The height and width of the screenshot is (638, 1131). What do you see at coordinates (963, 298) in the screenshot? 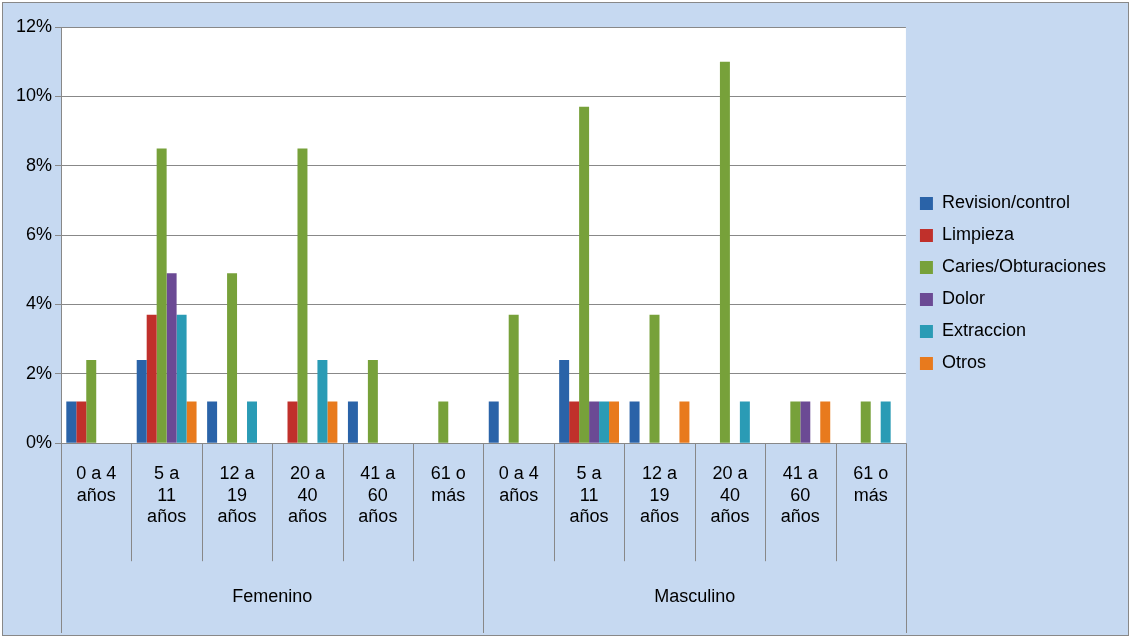
I see `legend-label: Dolor` at bounding box center [963, 298].